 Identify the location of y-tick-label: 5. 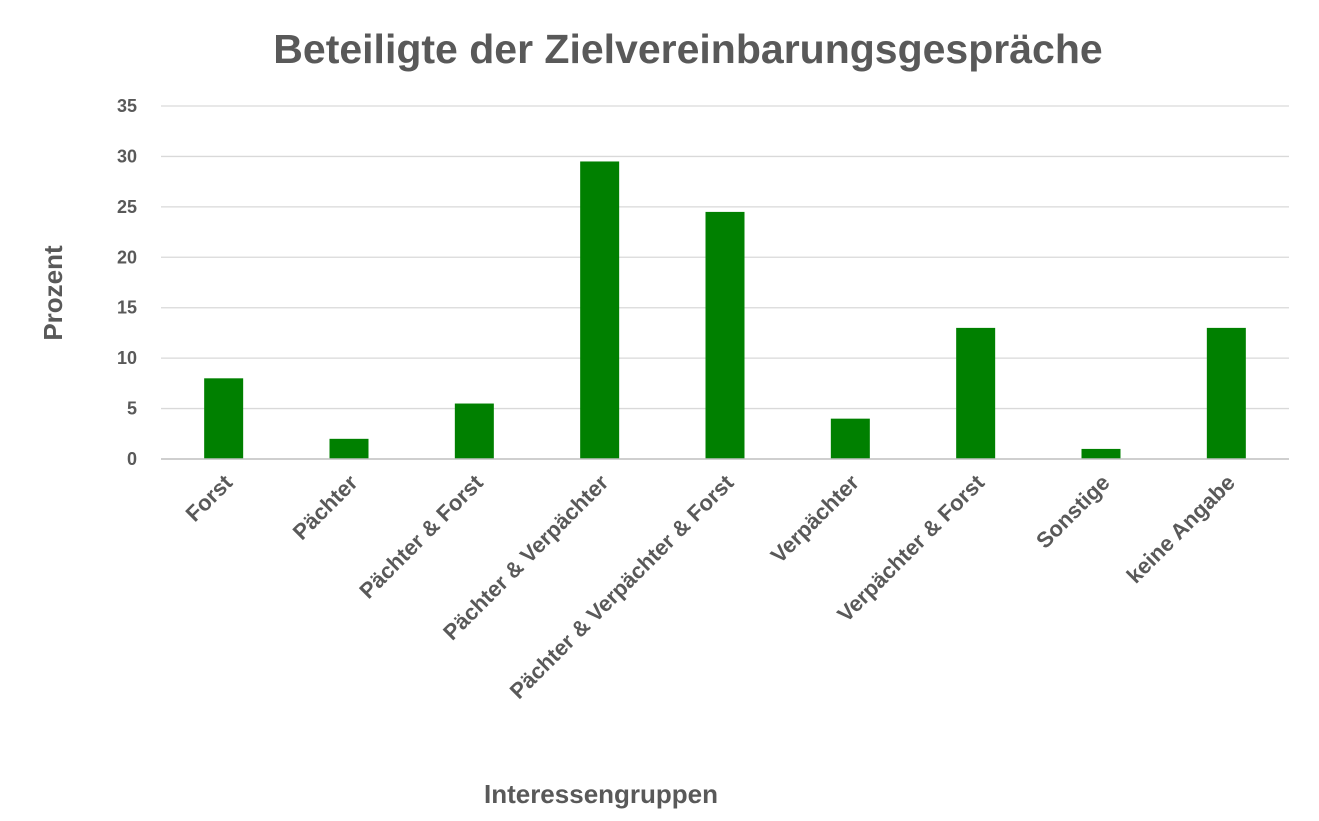
(132, 409).